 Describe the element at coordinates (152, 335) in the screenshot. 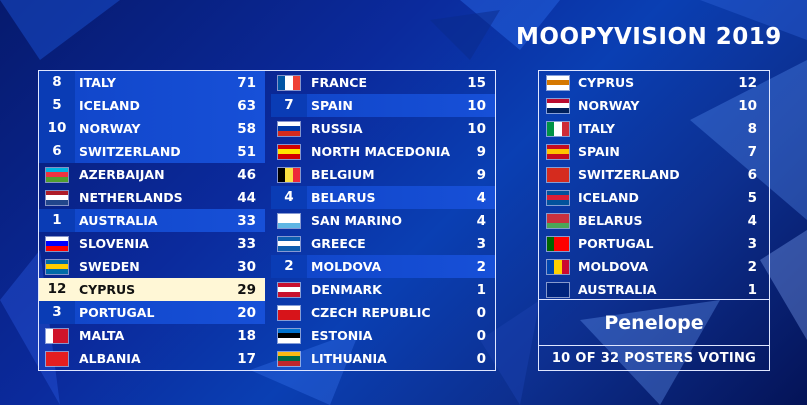

I see `scoreboard-row: MALTA 18` at that location.